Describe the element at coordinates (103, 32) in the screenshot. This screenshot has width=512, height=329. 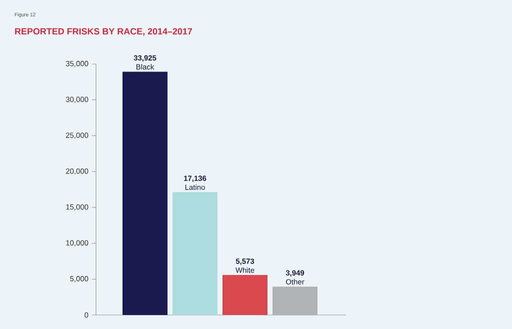
I see `chart-title: REPORTED FRISKS BY RACE, 2014–2017` at that location.